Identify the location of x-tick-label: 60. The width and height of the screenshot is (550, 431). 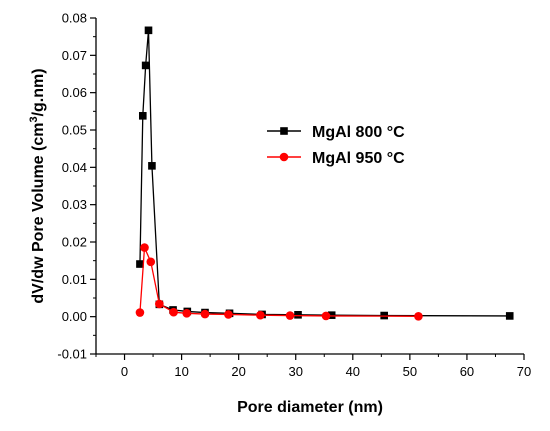
(467, 371).